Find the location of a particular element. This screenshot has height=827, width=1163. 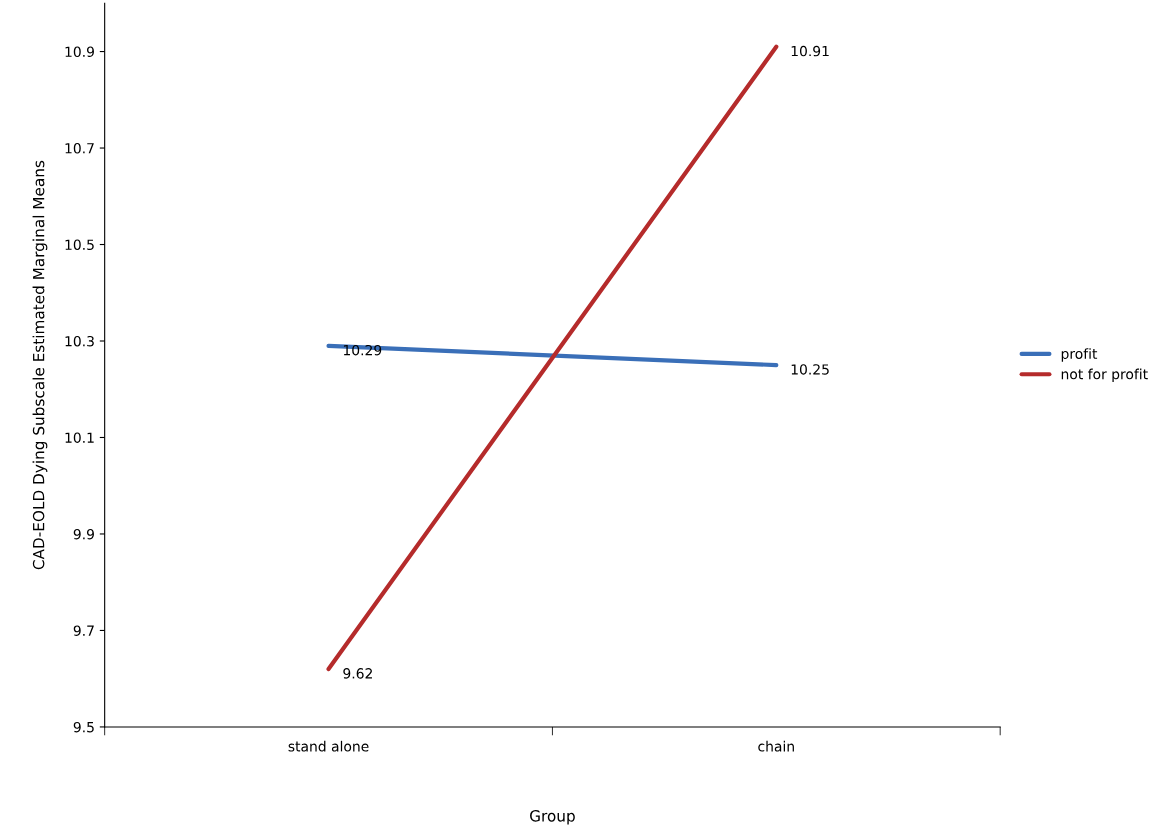

data-label: 9.62 is located at coordinates (357, 673).